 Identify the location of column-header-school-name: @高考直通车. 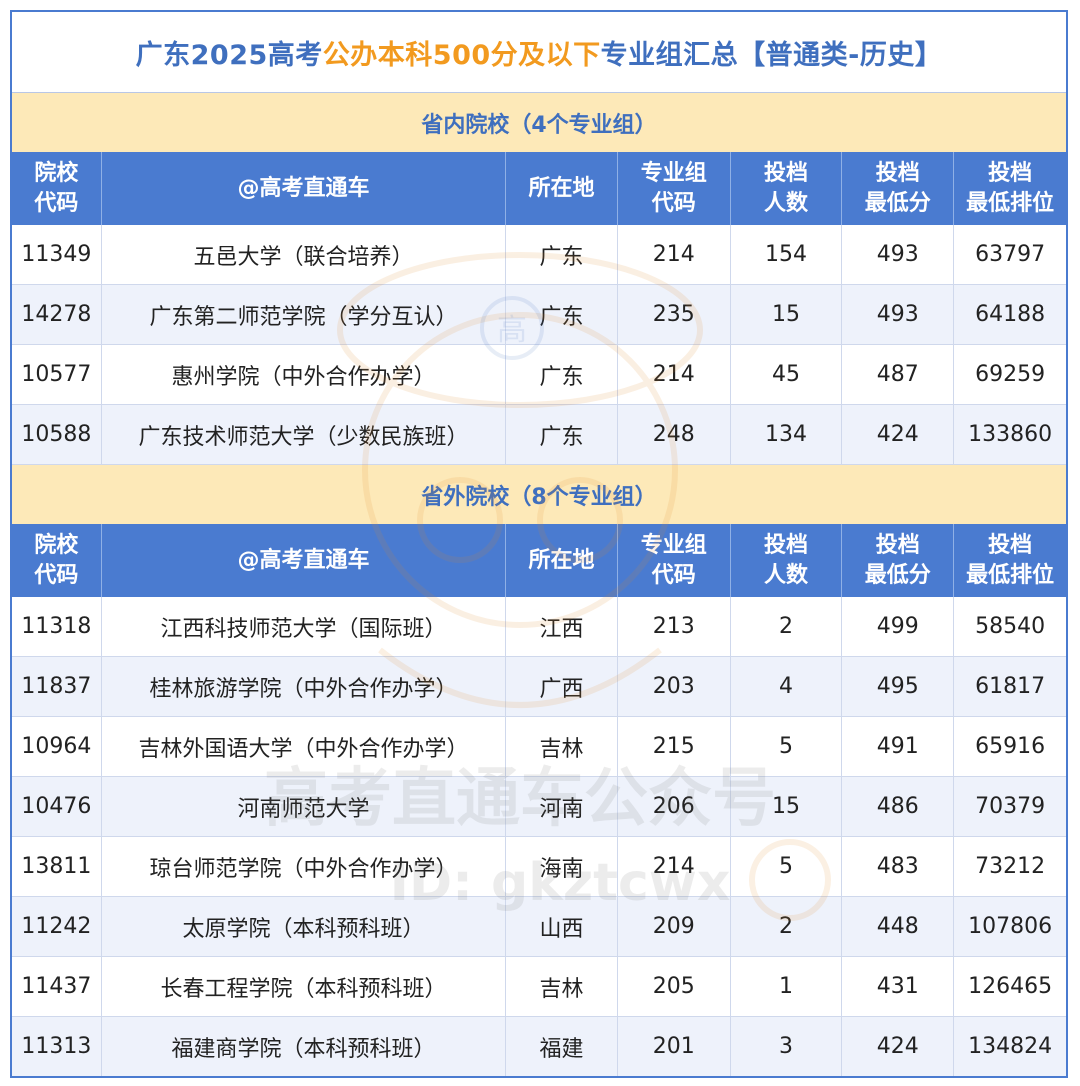
(304, 188).